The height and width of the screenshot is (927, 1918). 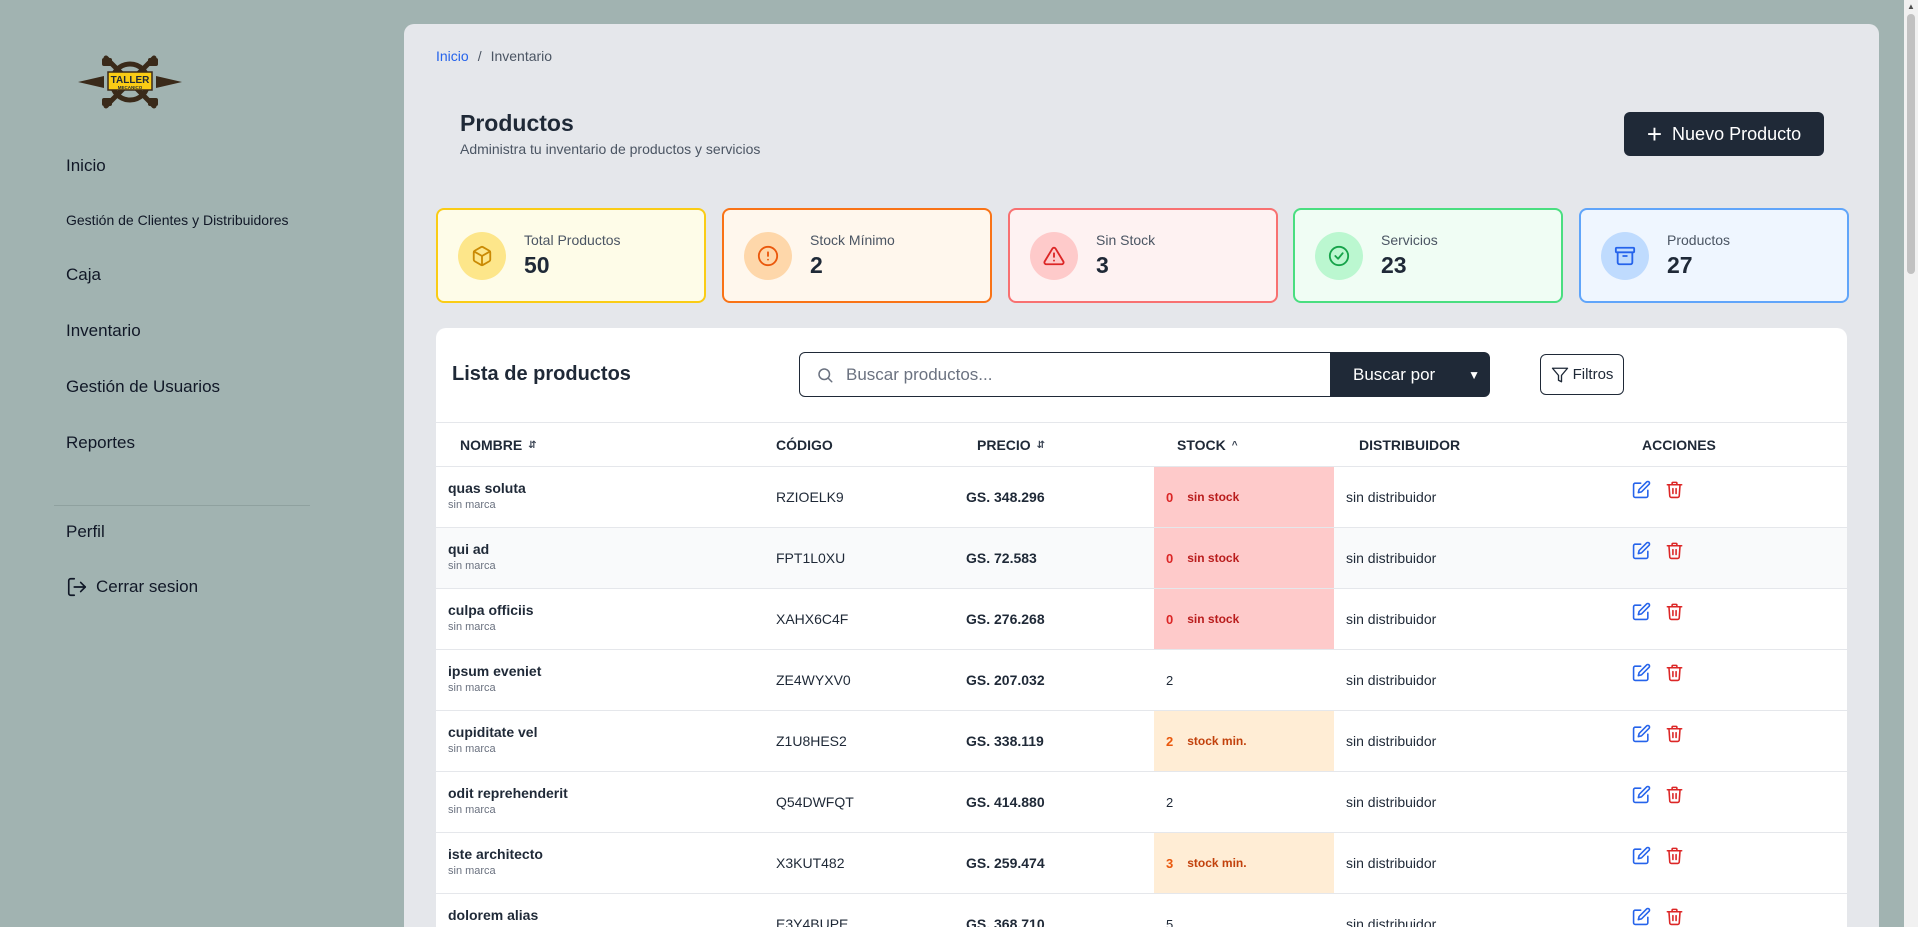 I want to click on scroll-thumb, so click(x=1911, y=144).